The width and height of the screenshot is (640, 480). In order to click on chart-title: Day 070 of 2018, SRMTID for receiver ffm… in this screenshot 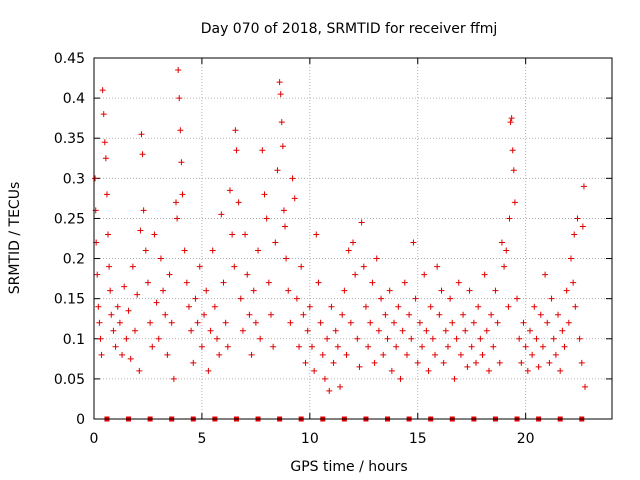, I will do `click(349, 29)`.